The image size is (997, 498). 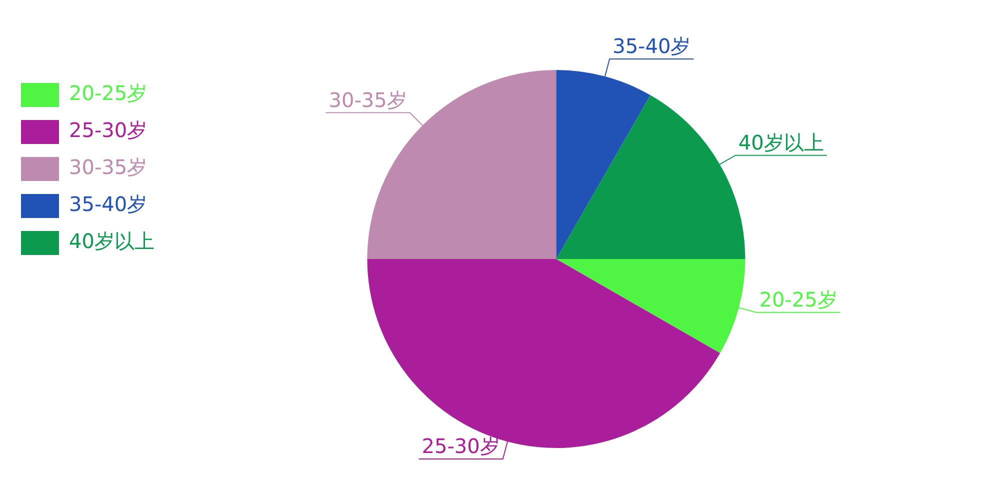 What do you see at coordinates (108, 204) in the screenshot?
I see `legend-label: 35-40岁` at bounding box center [108, 204].